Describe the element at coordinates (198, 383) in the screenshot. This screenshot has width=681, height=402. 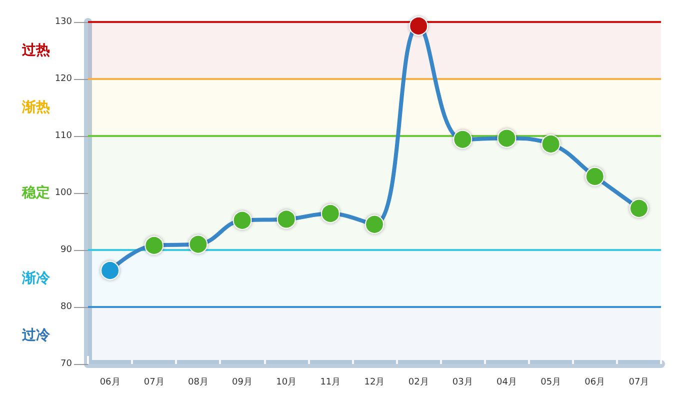
I see `x-tick-label: 08月` at that location.